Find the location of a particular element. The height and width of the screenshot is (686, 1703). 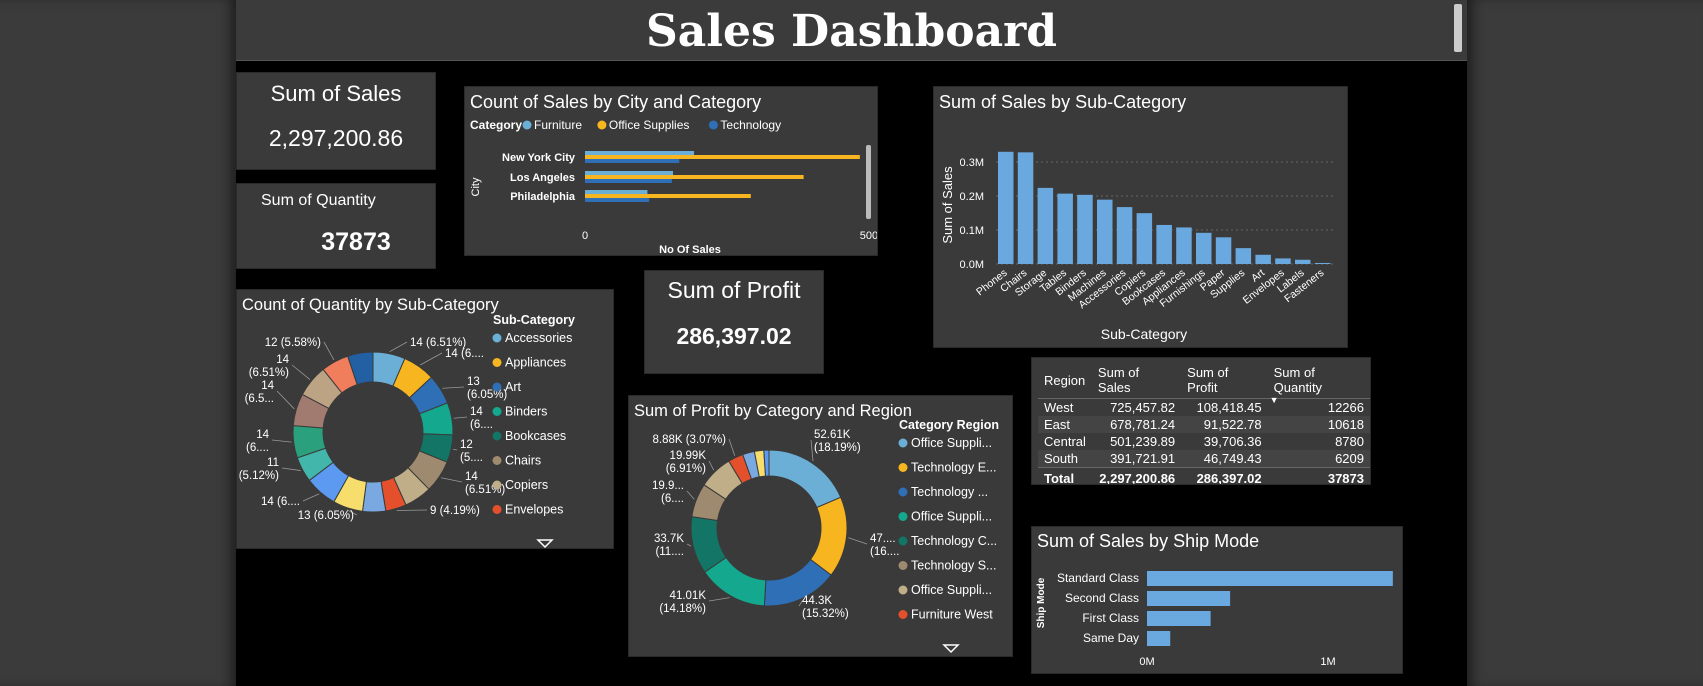

legend-label: Office Supplies is located at coordinates (649, 125).